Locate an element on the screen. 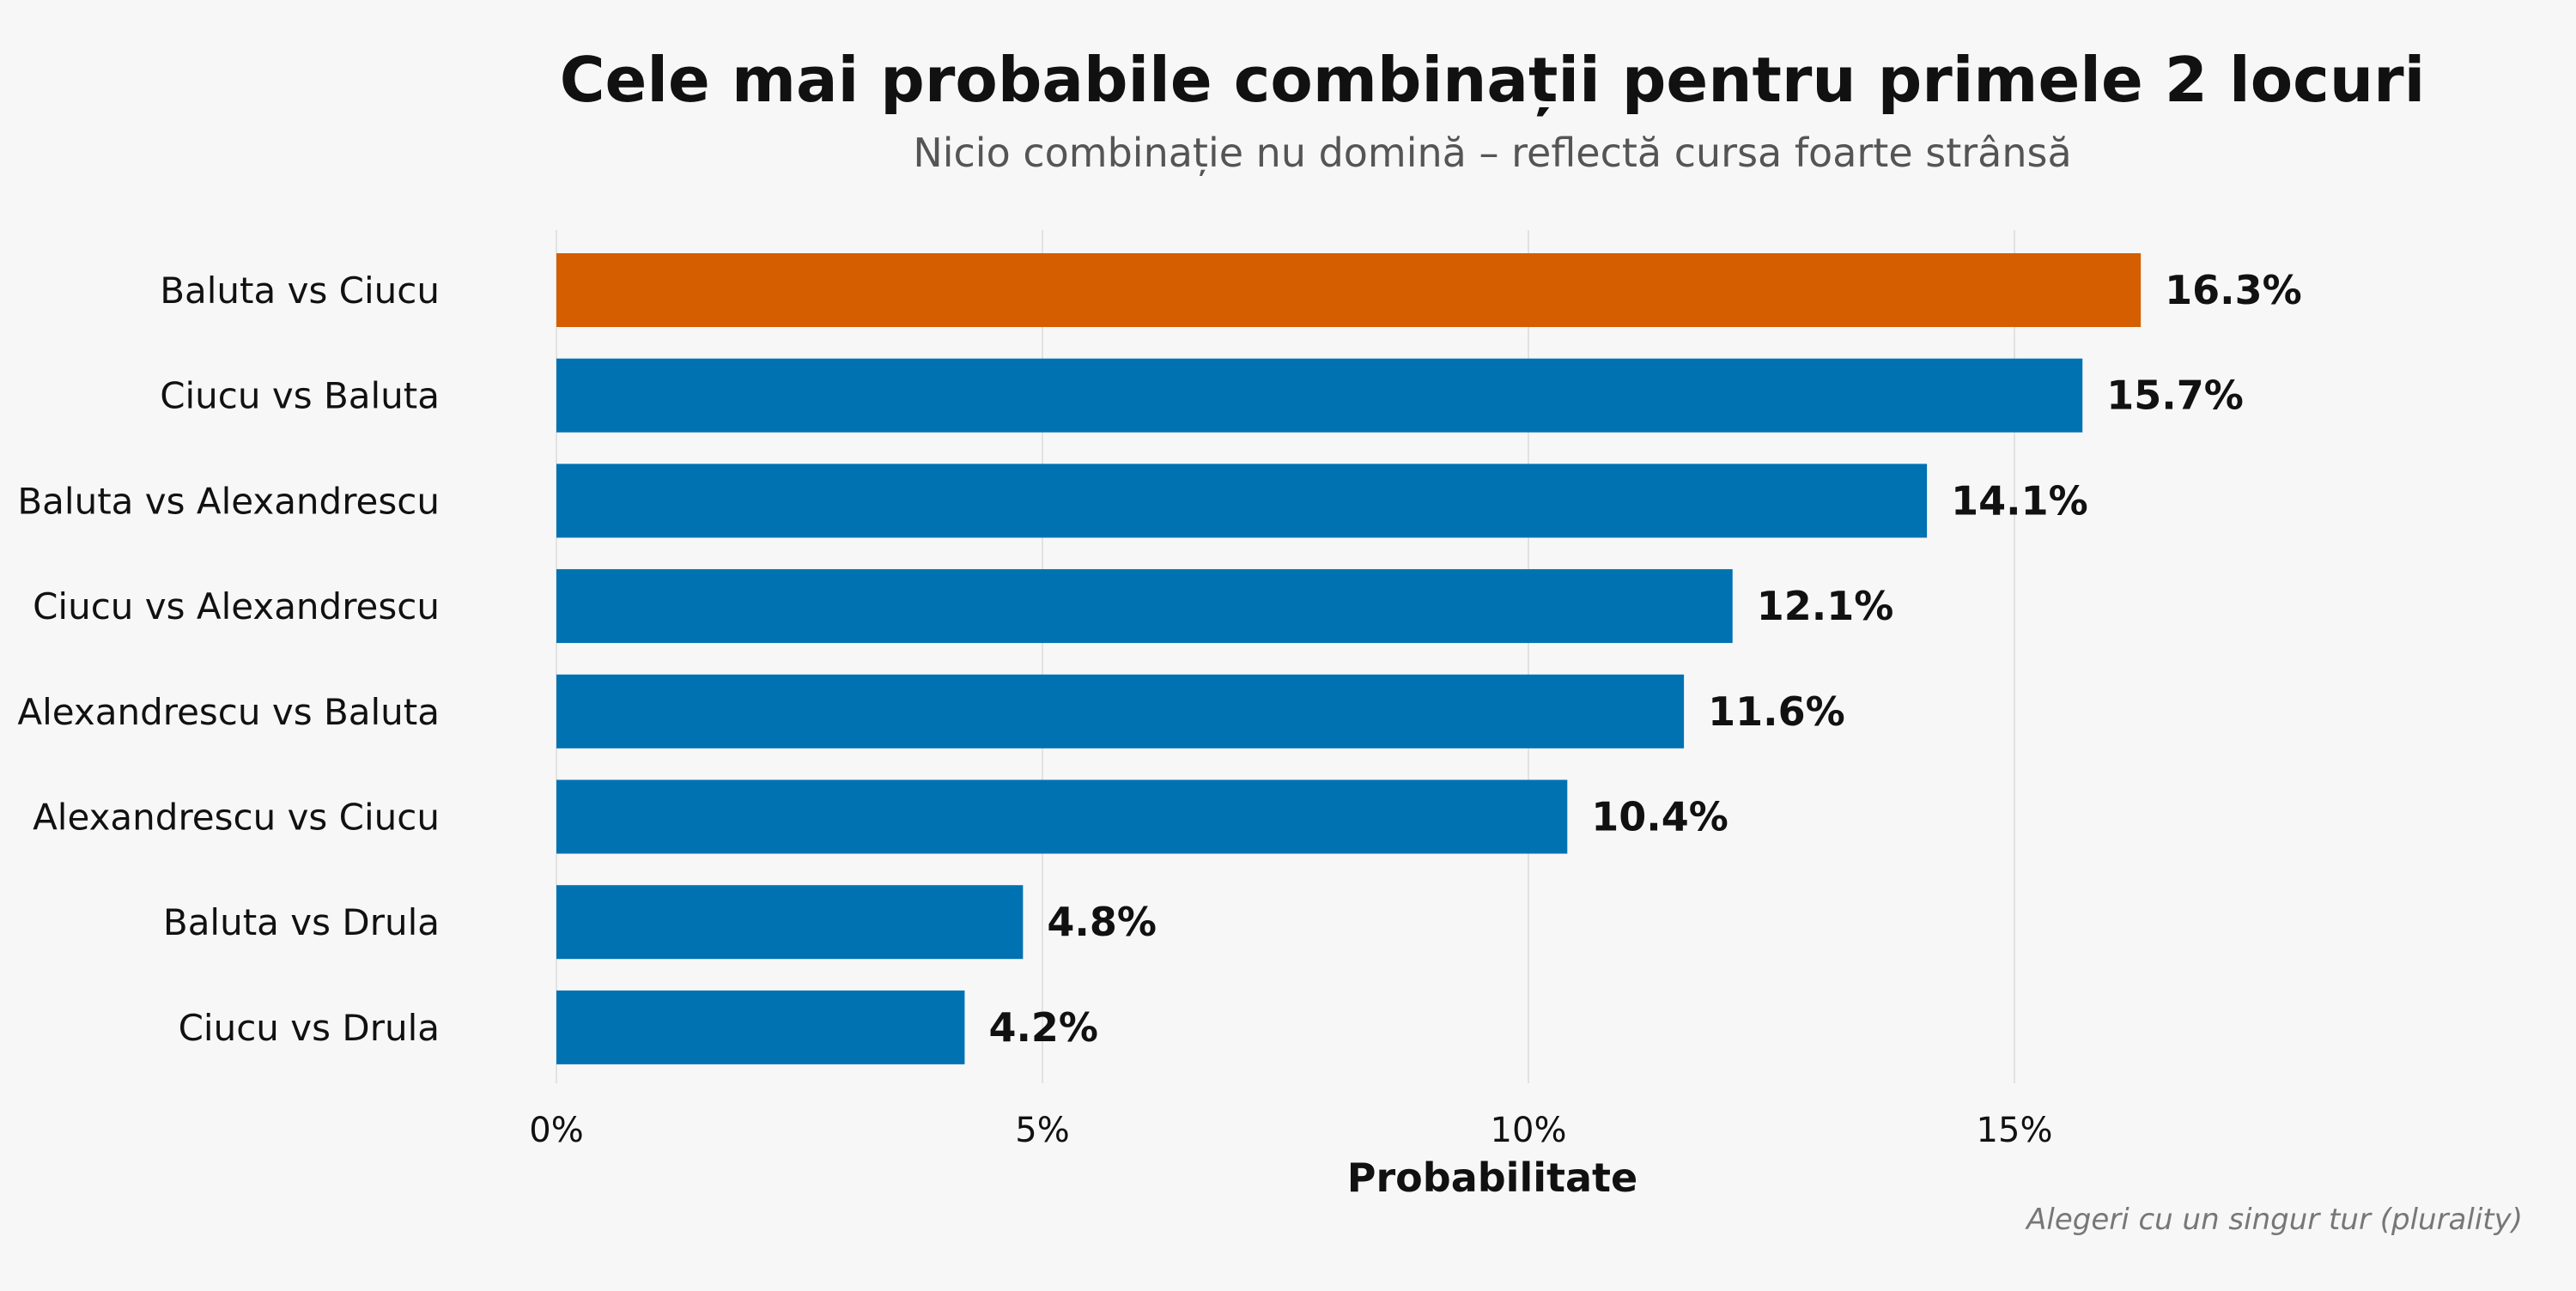 The width and height of the screenshot is (2576, 1291). category-label: Ciucu vs Drula is located at coordinates (310, 1028).